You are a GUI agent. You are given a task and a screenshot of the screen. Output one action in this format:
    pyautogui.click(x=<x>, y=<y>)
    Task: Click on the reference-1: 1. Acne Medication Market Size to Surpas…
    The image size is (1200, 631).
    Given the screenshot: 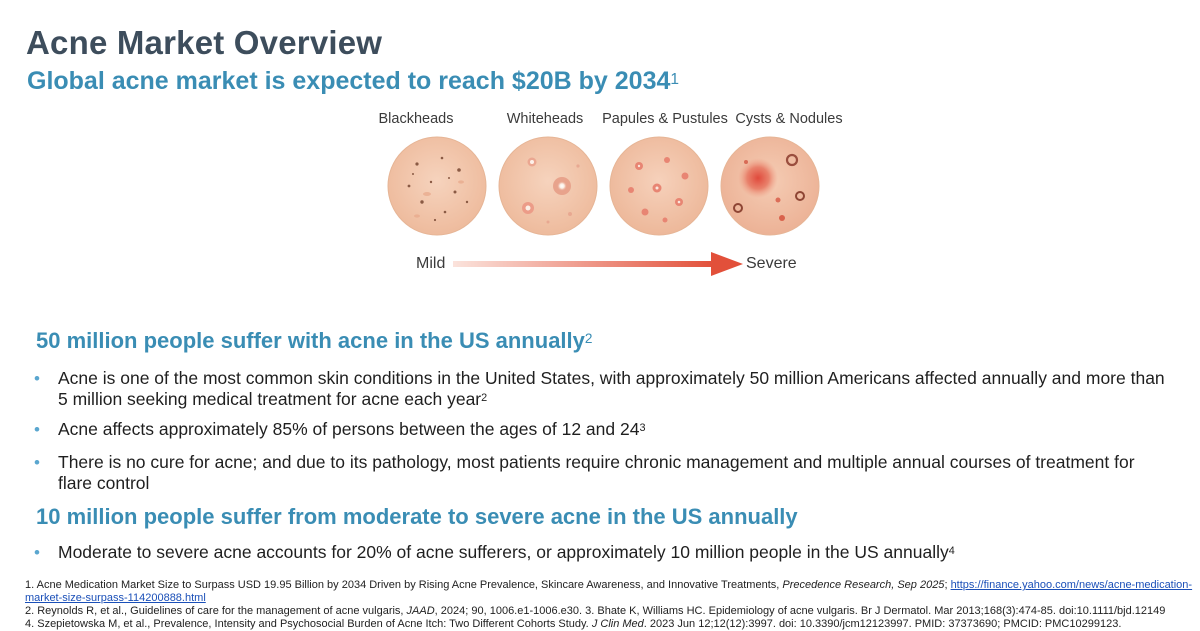 What is the action you would take?
    pyautogui.click(x=609, y=591)
    